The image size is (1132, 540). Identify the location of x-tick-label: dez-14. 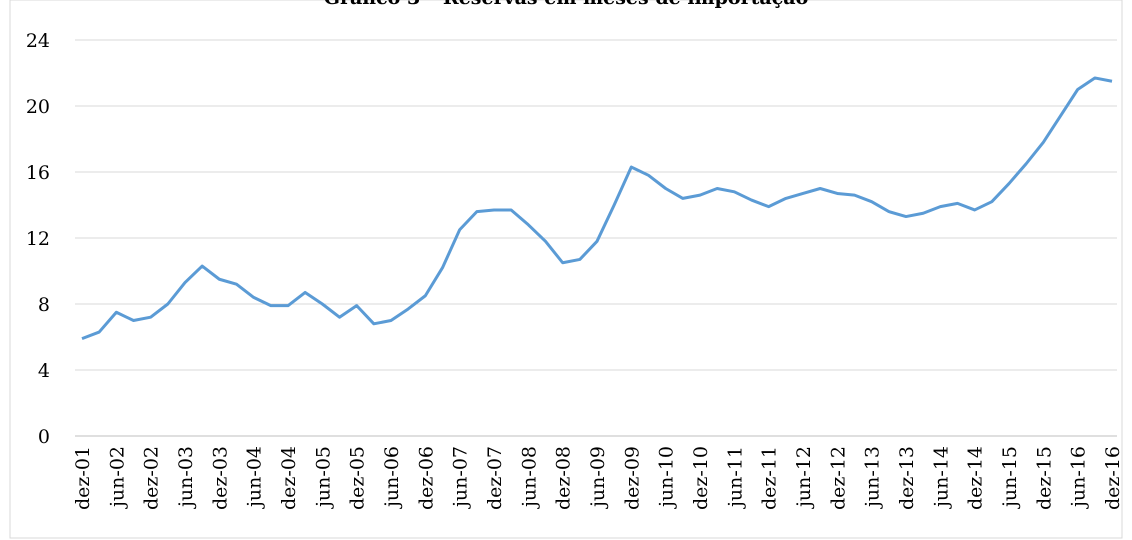
(976, 478).